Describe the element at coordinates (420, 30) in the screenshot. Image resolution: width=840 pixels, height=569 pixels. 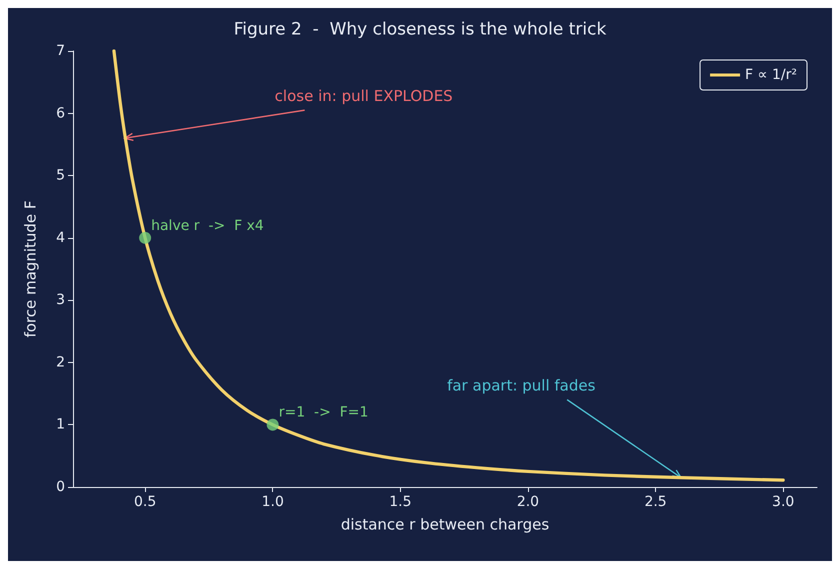
I see `chart-title: Figure 2 - Why closeness is the whole trick` at that location.